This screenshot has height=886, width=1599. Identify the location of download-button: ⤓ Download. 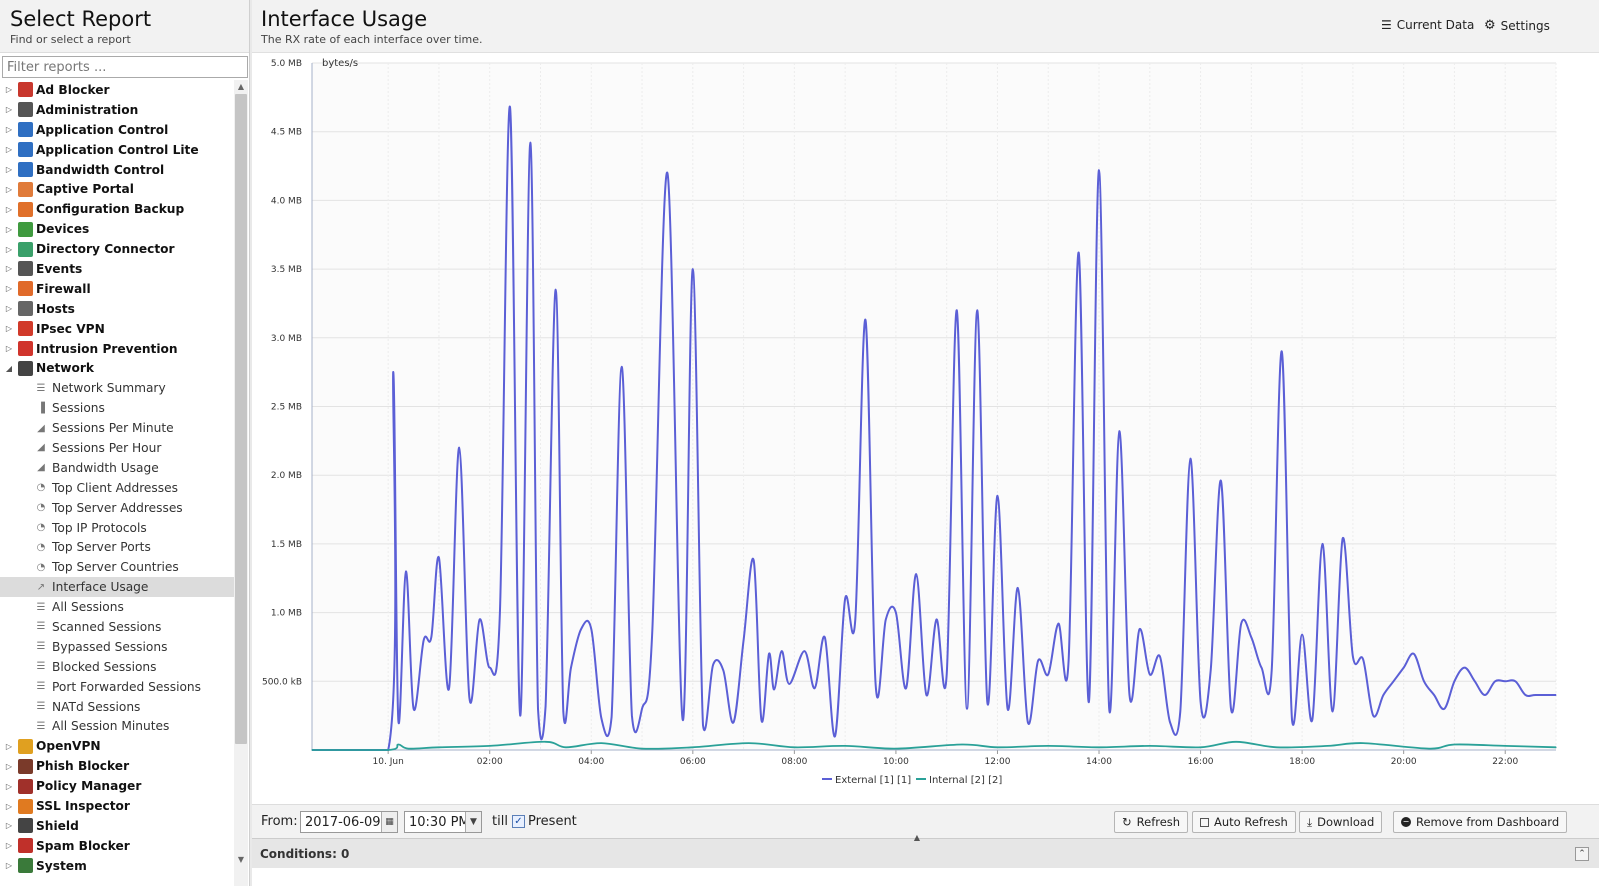
(1341, 822).